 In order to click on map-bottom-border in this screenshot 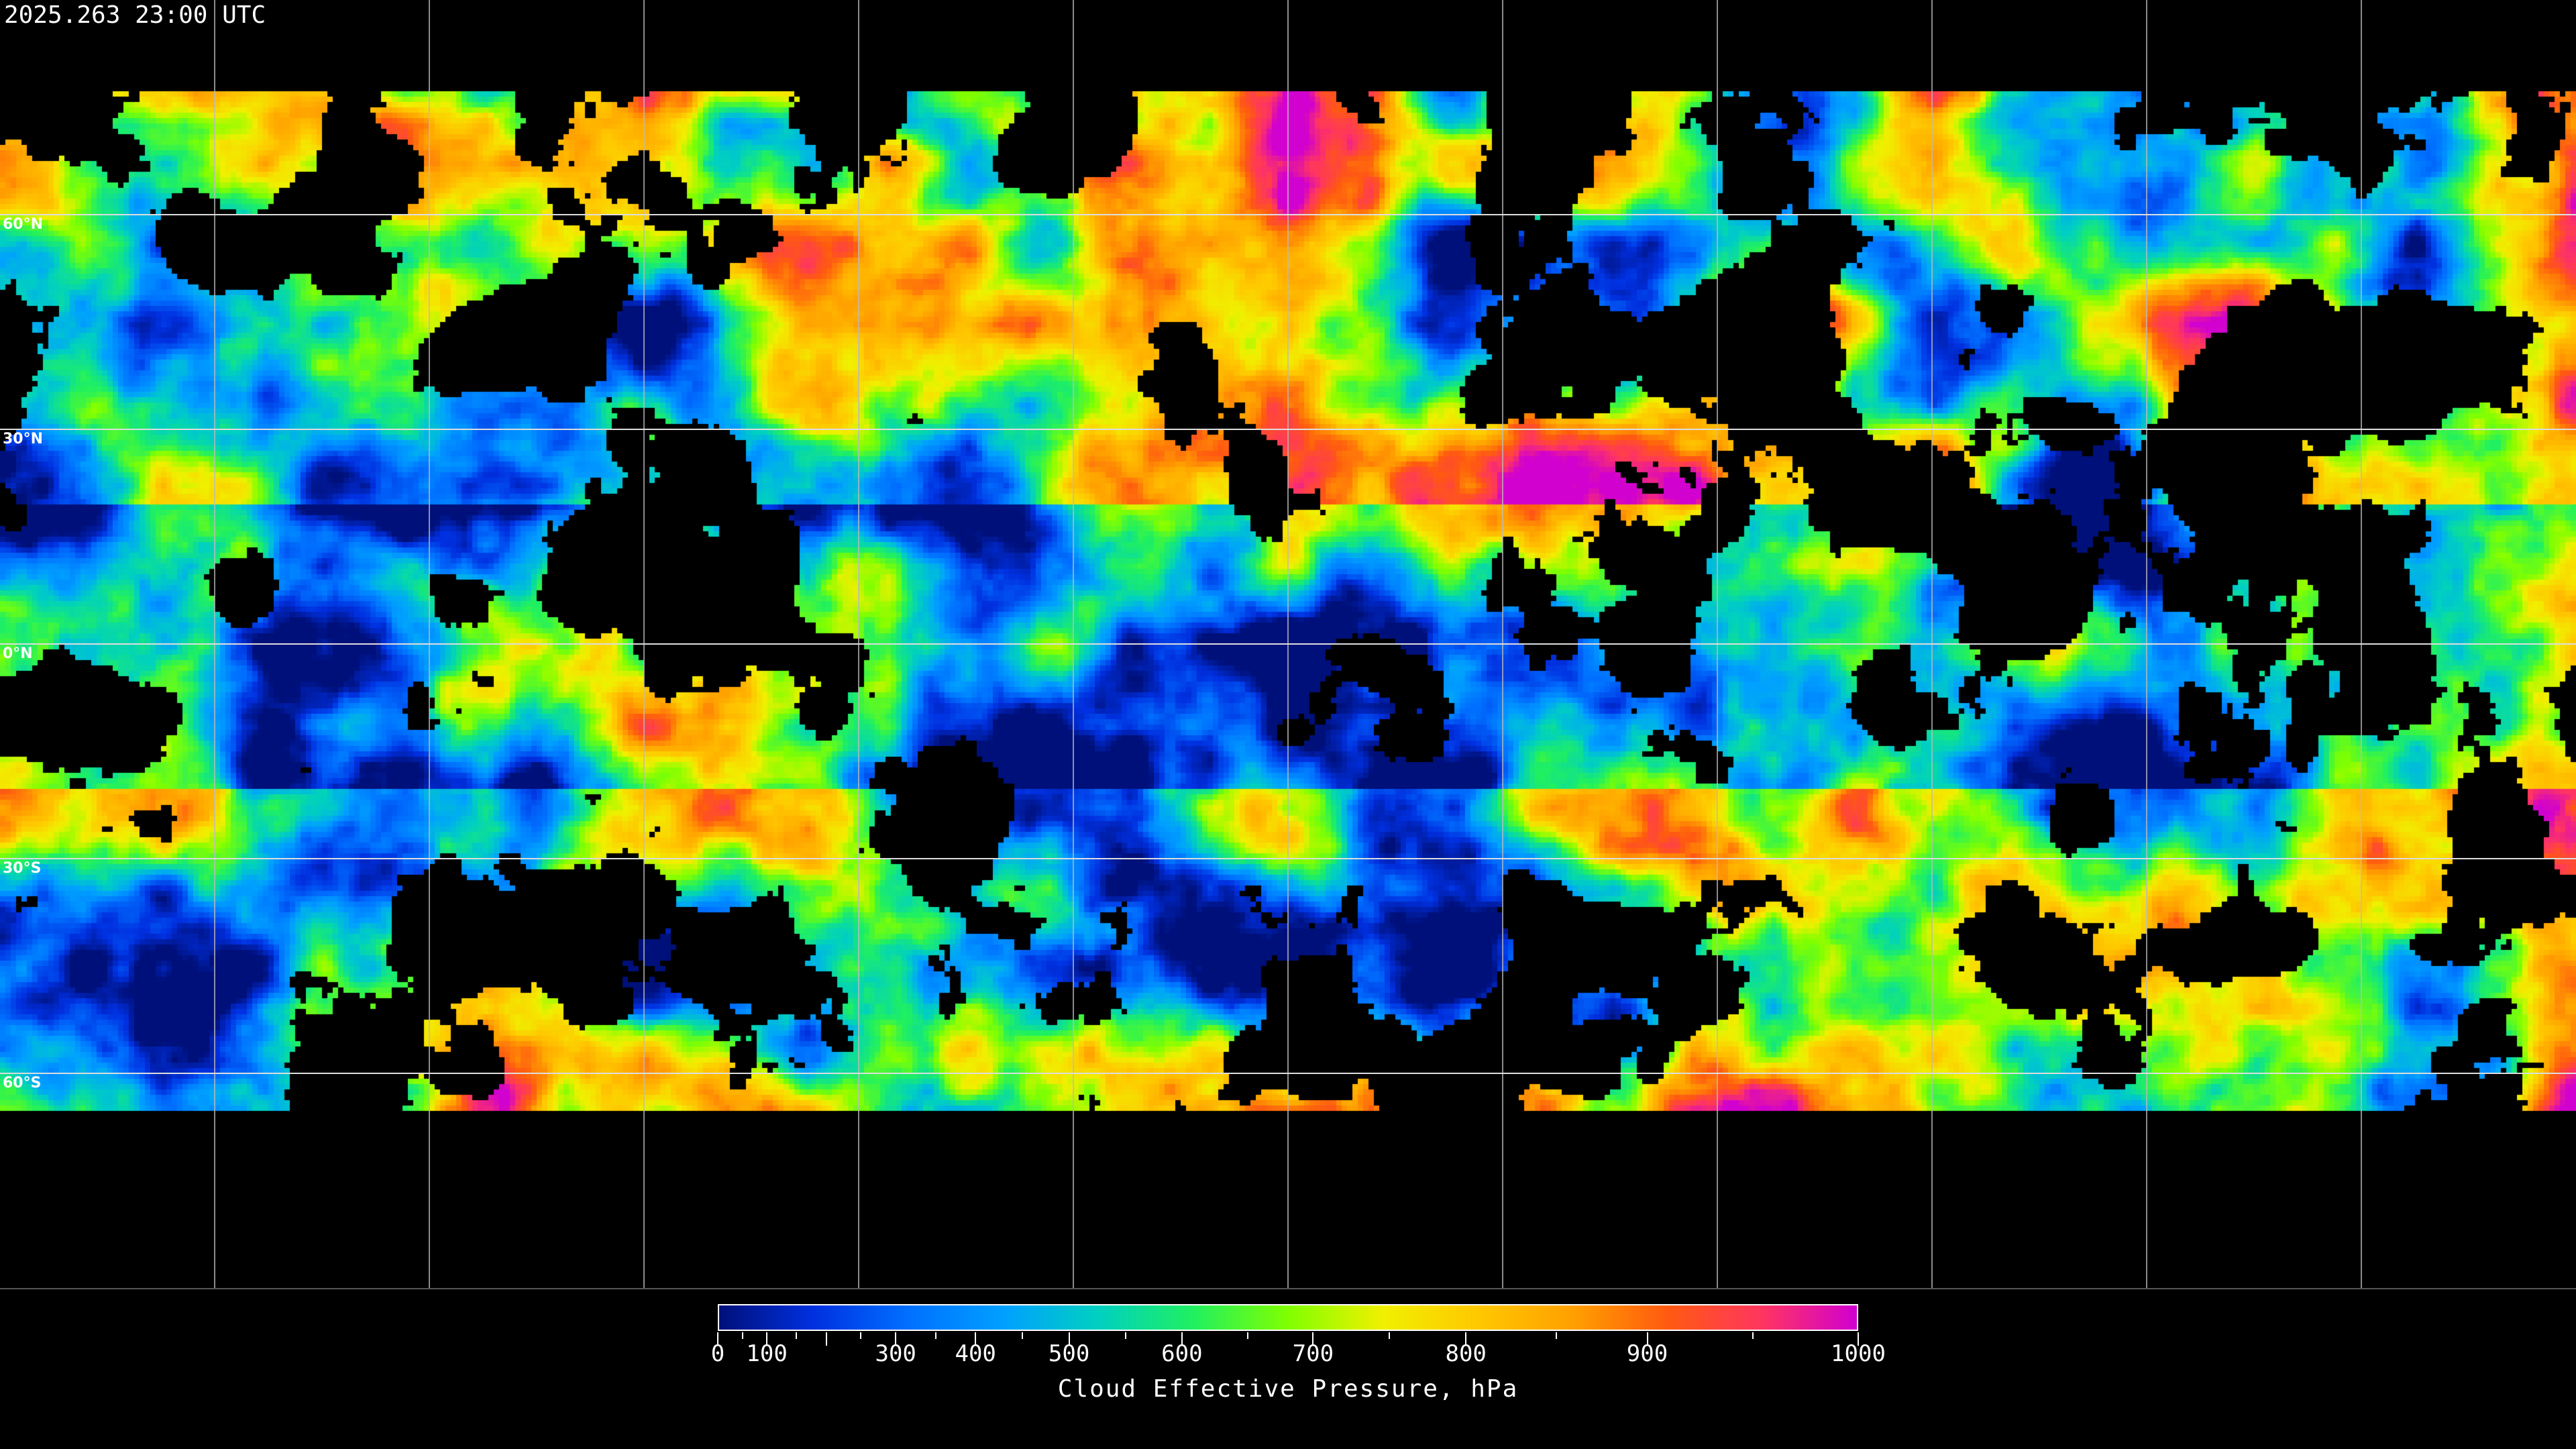, I will do `click(1288, 1288)`.